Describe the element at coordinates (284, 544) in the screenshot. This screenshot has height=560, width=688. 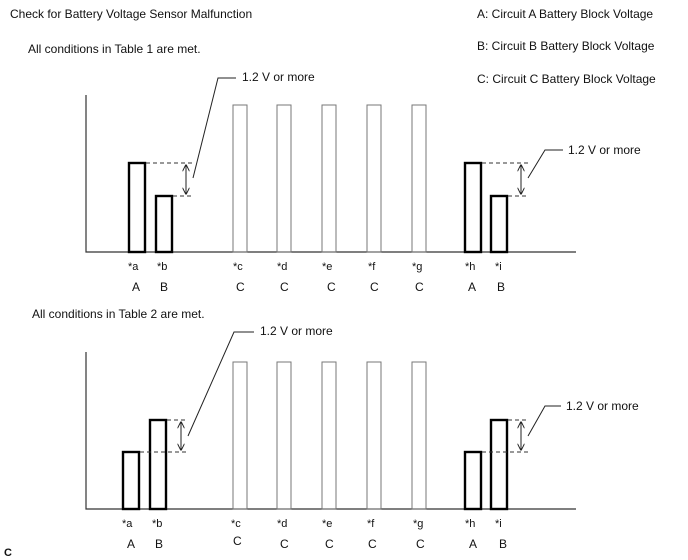
I see `panel-2-circuit-c2: C` at that location.